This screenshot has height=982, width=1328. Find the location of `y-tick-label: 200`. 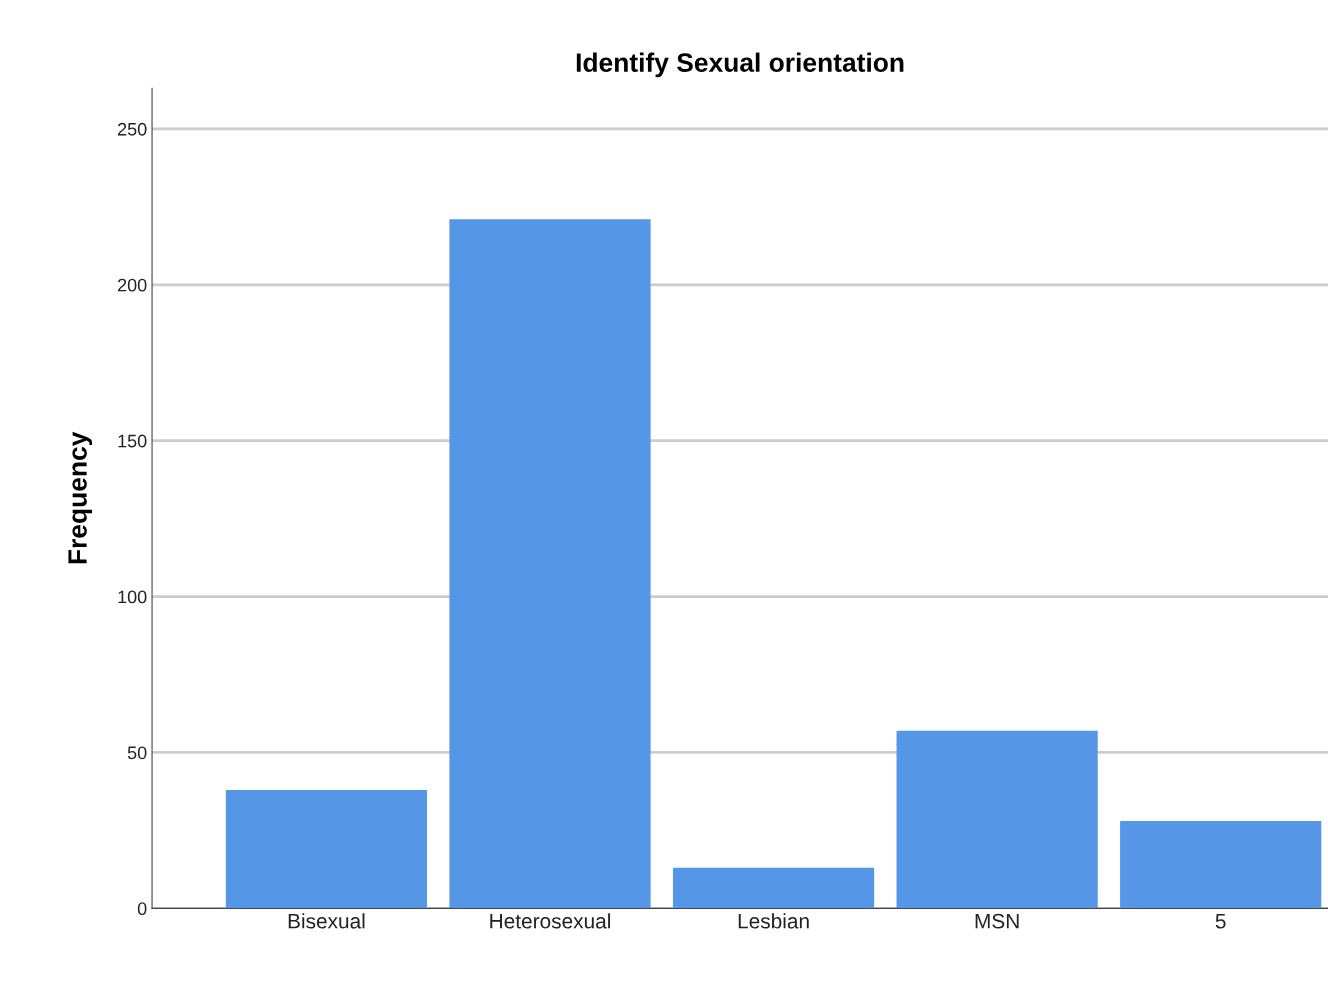

y-tick-label: 200 is located at coordinates (132, 285).